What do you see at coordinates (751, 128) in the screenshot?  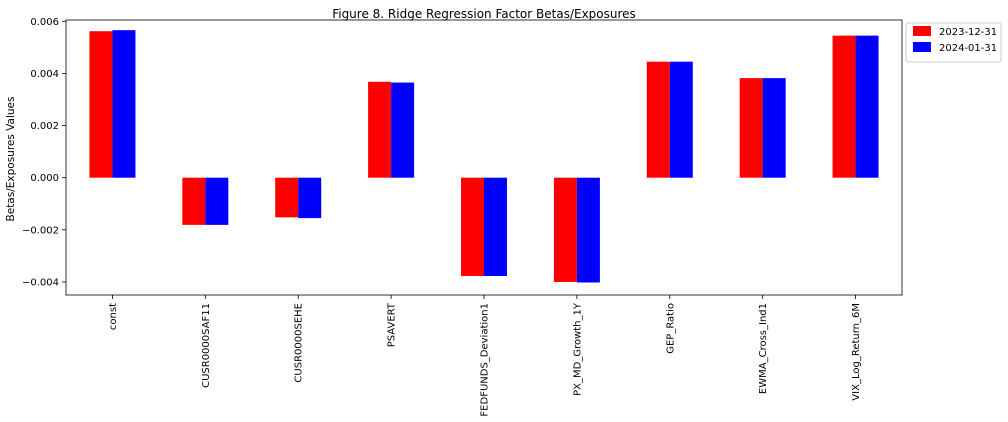 I see `bar-2023-12-31-EWMA_Cross_Ind1` at bounding box center [751, 128].